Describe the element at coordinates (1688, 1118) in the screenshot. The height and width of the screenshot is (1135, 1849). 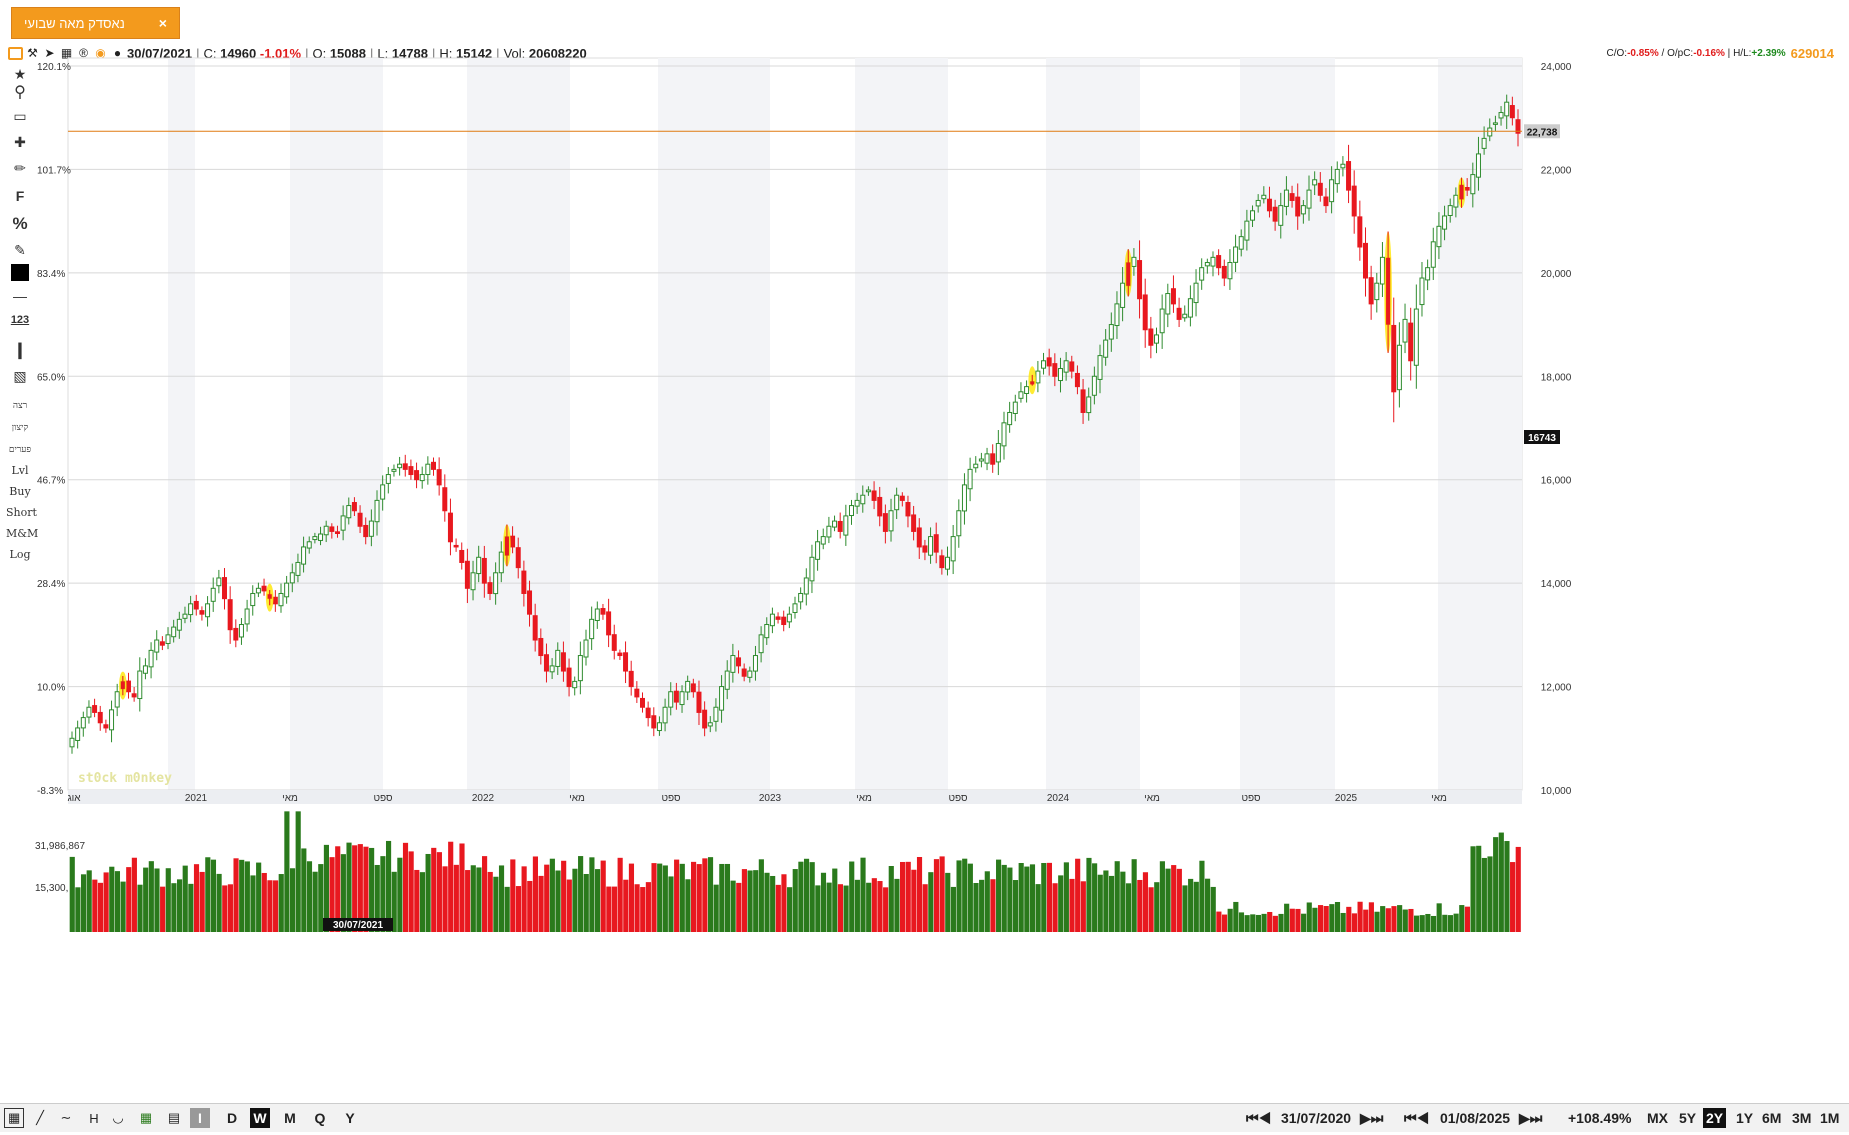
I see `range-5y: 5Y` at that location.